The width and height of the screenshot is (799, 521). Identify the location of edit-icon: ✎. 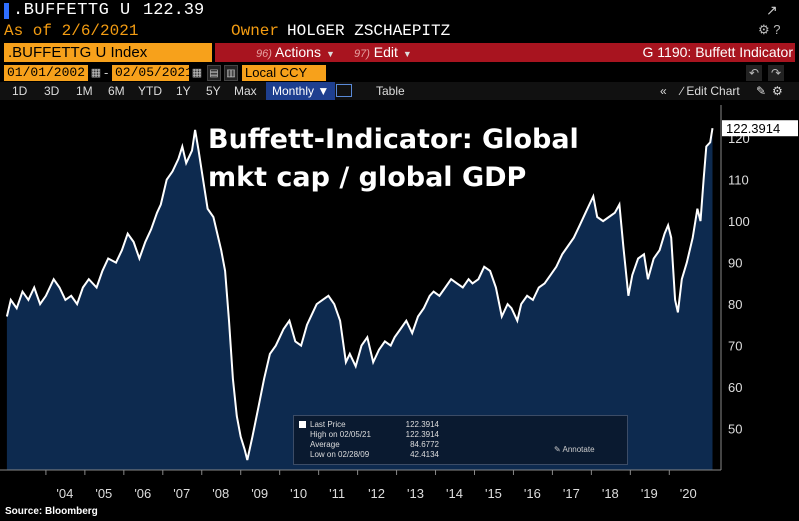
(761, 91).